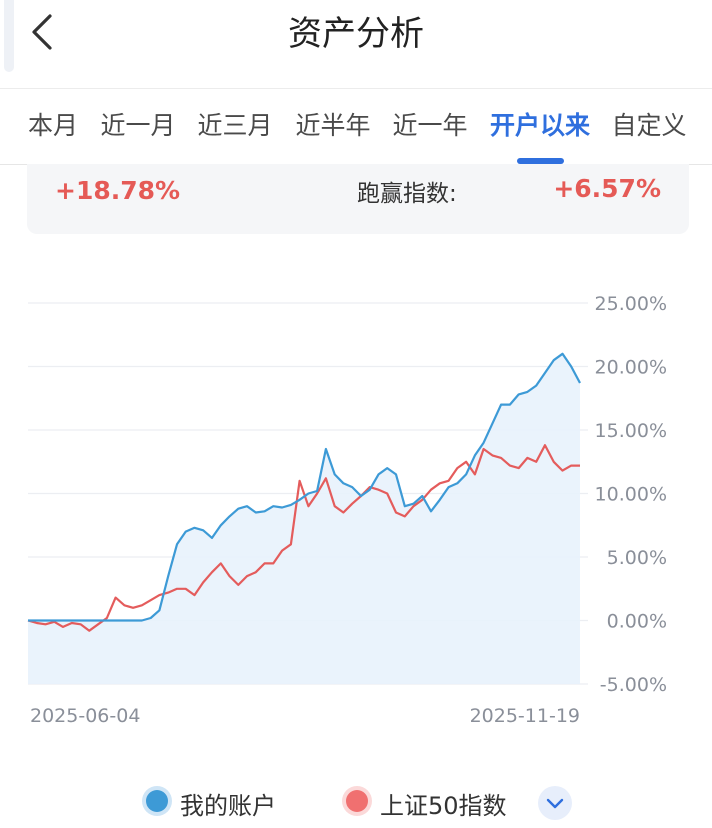 This screenshot has width=712, height=828. Describe the element at coordinates (631, 431) in the screenshot. I see `y-tick-label: 15.00%` at that location.